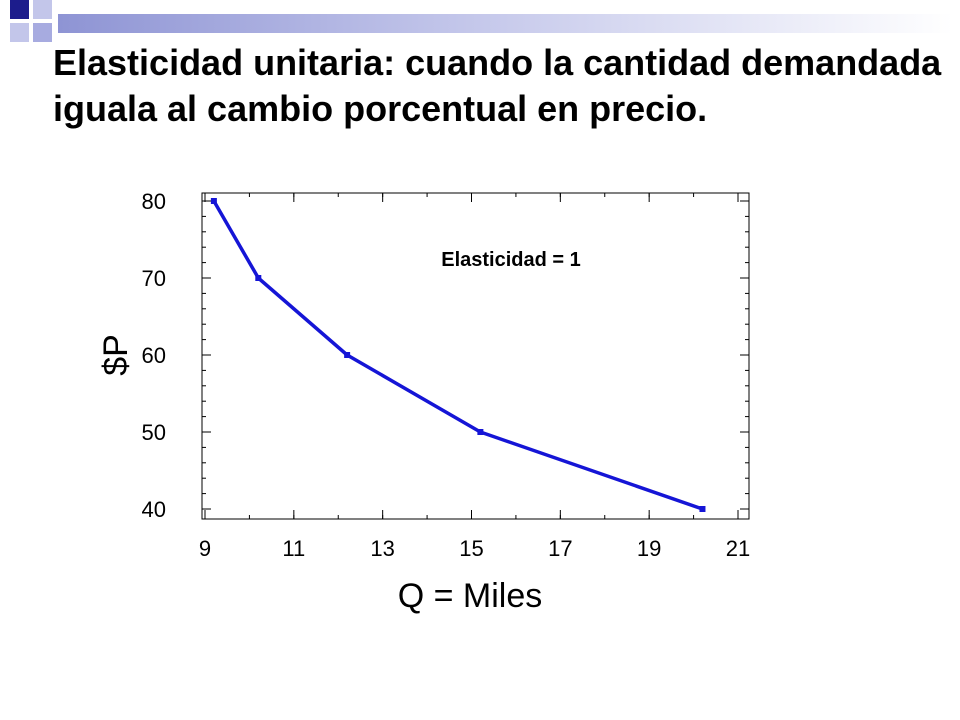 The height and width of the screenshot is (720, 960). Describe the element at coordinates (205, 548) in the screenshot. I see `x-tick-label: 9` at that location.